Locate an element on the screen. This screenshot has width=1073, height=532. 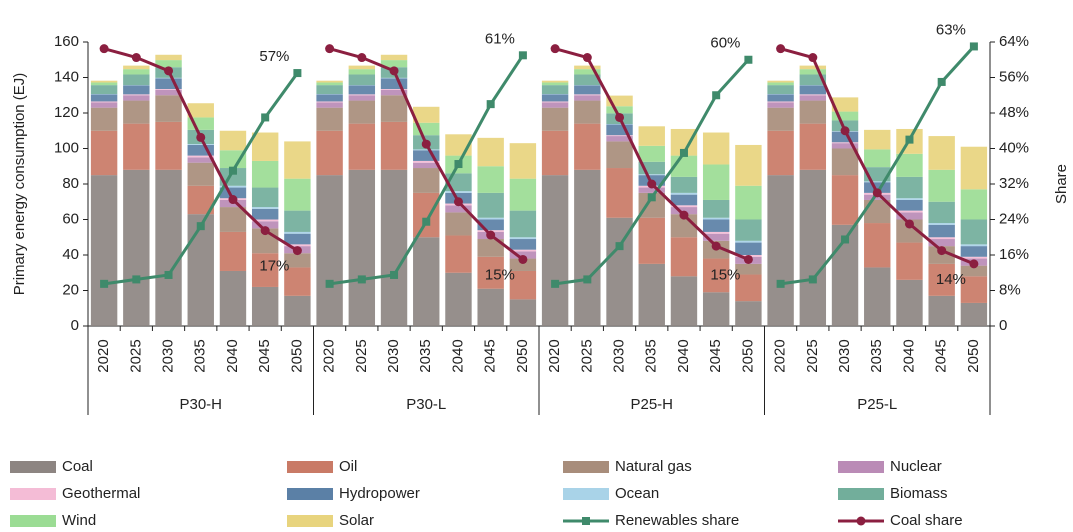
x-tick-label: 2030 is located at coordinates (393, 355).